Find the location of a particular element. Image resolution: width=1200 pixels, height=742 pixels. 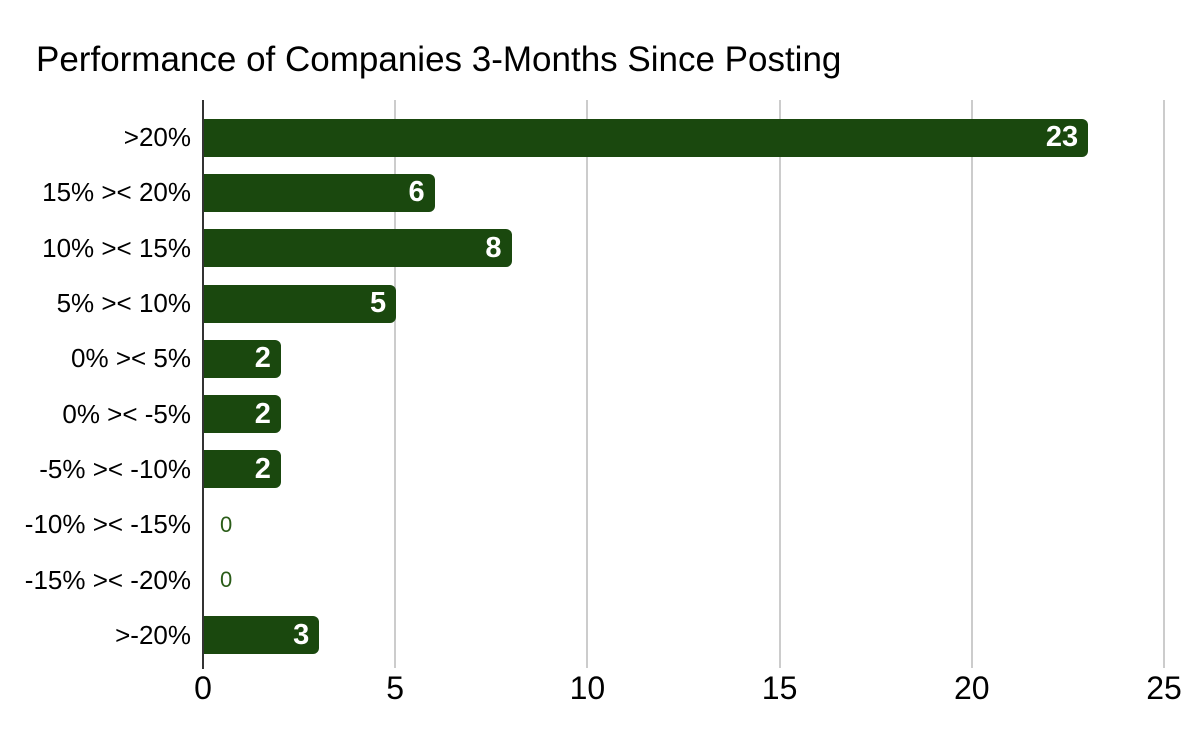

bar-row: -15% >< -20% 0 is located at coordinates (600, 579).